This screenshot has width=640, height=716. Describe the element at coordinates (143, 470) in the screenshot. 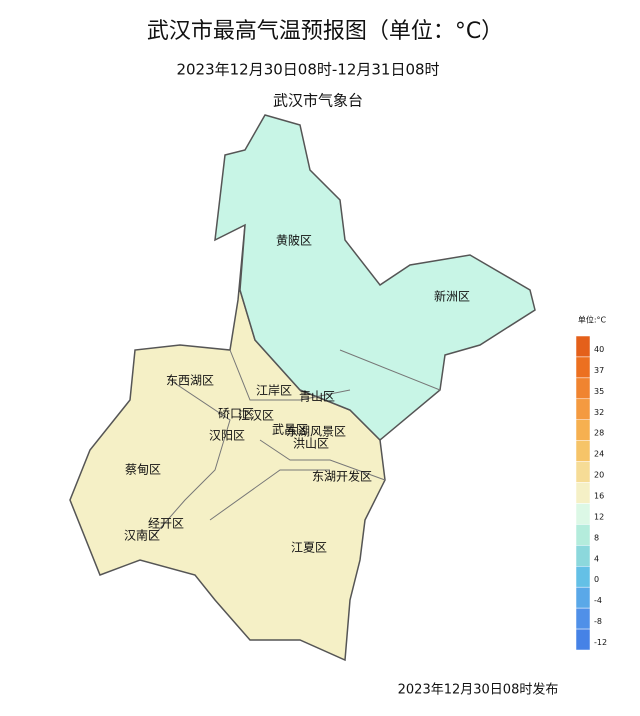

I see `district-label: 蔡甸区` at that location.